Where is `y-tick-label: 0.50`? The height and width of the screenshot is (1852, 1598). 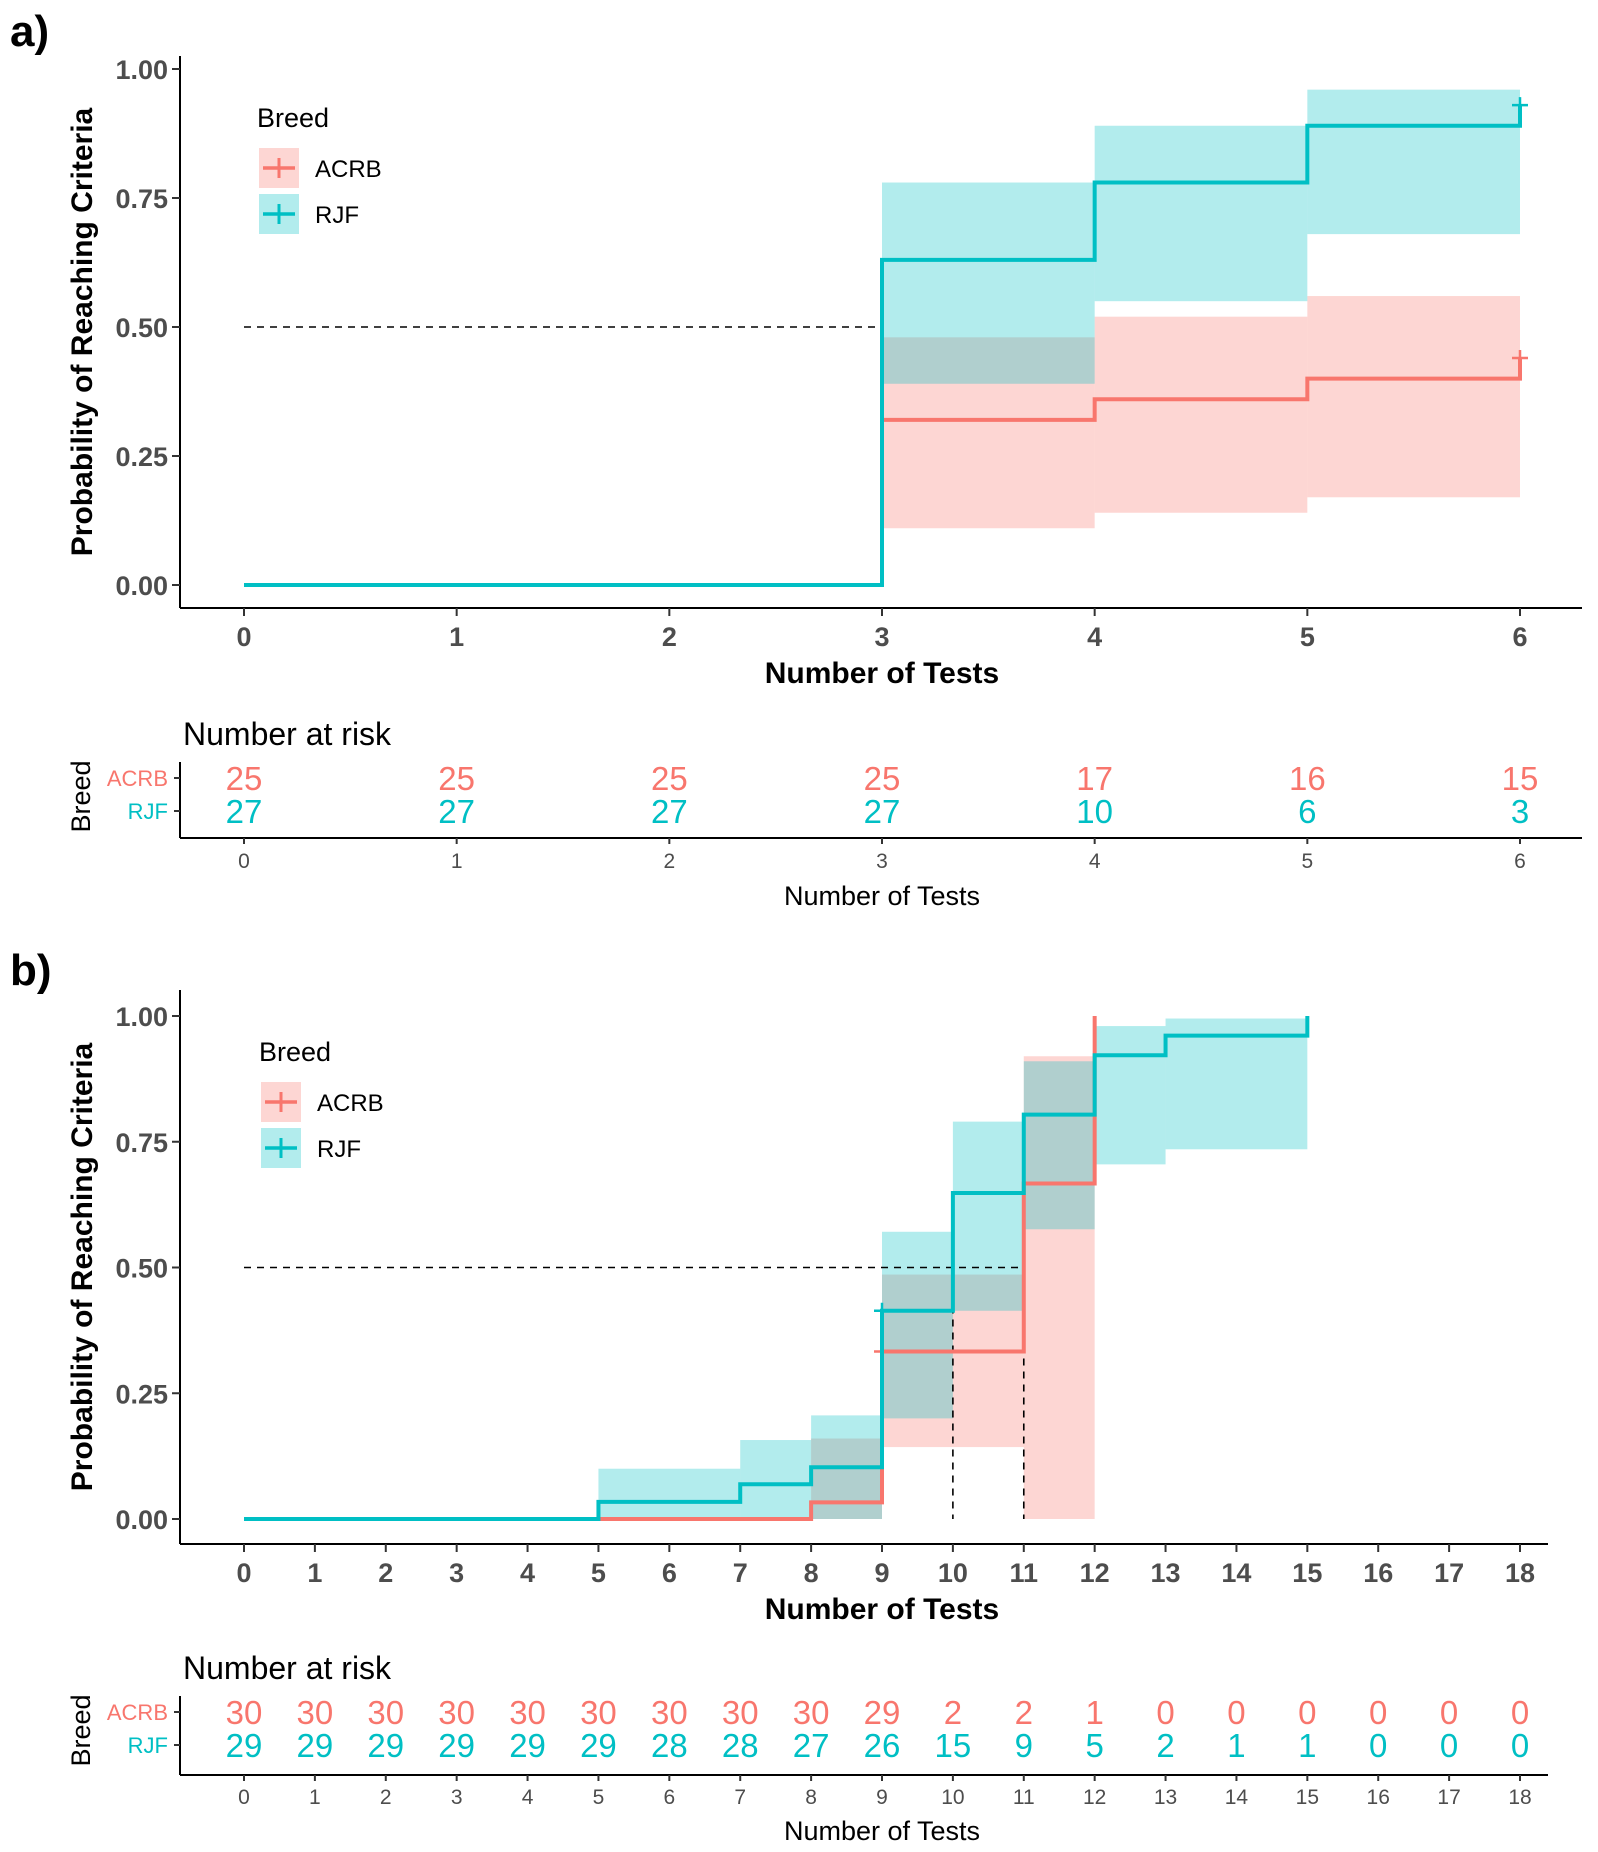
y-tick-label: 0.50 is located at coordinates (141, 328).